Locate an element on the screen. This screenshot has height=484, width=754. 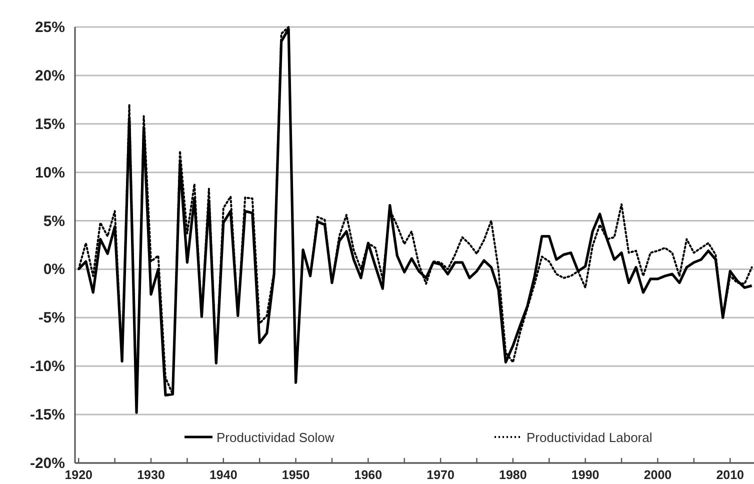
y-tick-label: -10% is located at coordinates (47, 367).